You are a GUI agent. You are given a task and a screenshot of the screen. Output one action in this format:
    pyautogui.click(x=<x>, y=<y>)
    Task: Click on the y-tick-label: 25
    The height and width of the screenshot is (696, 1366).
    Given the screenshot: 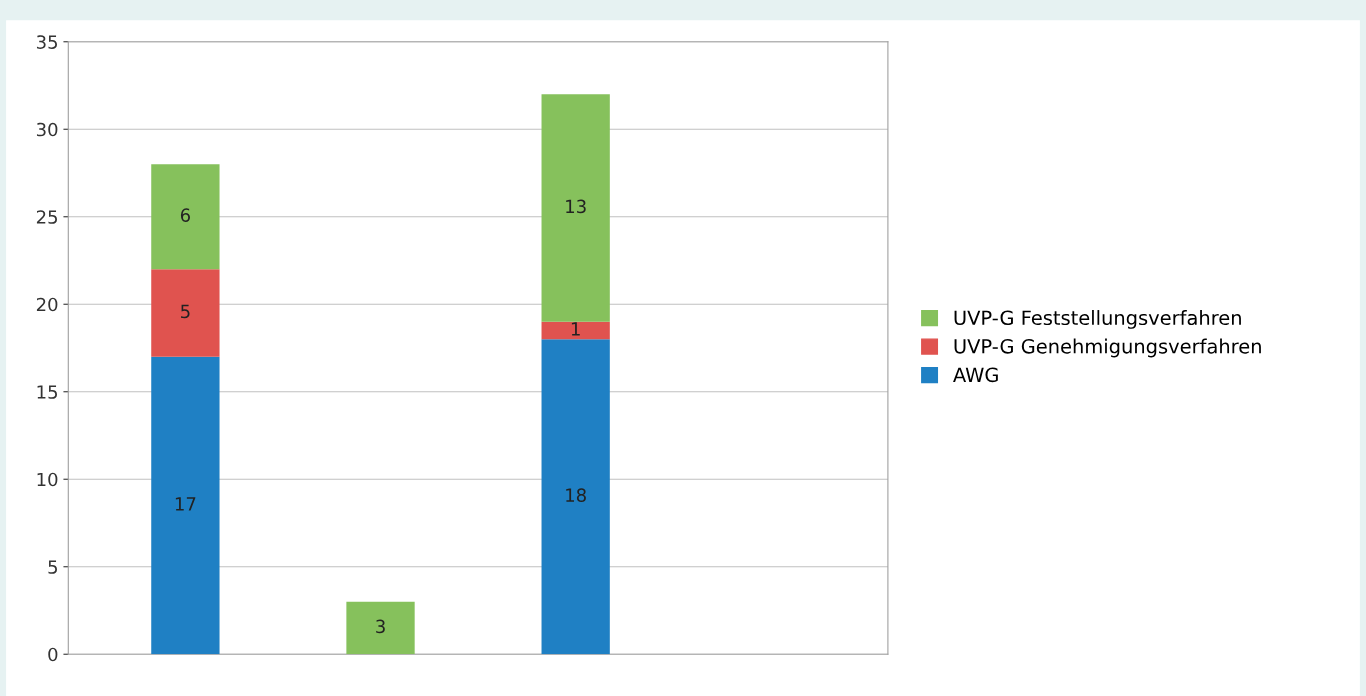 What is the action you would take?
    pyautogui.click(x=46, y=217)
    